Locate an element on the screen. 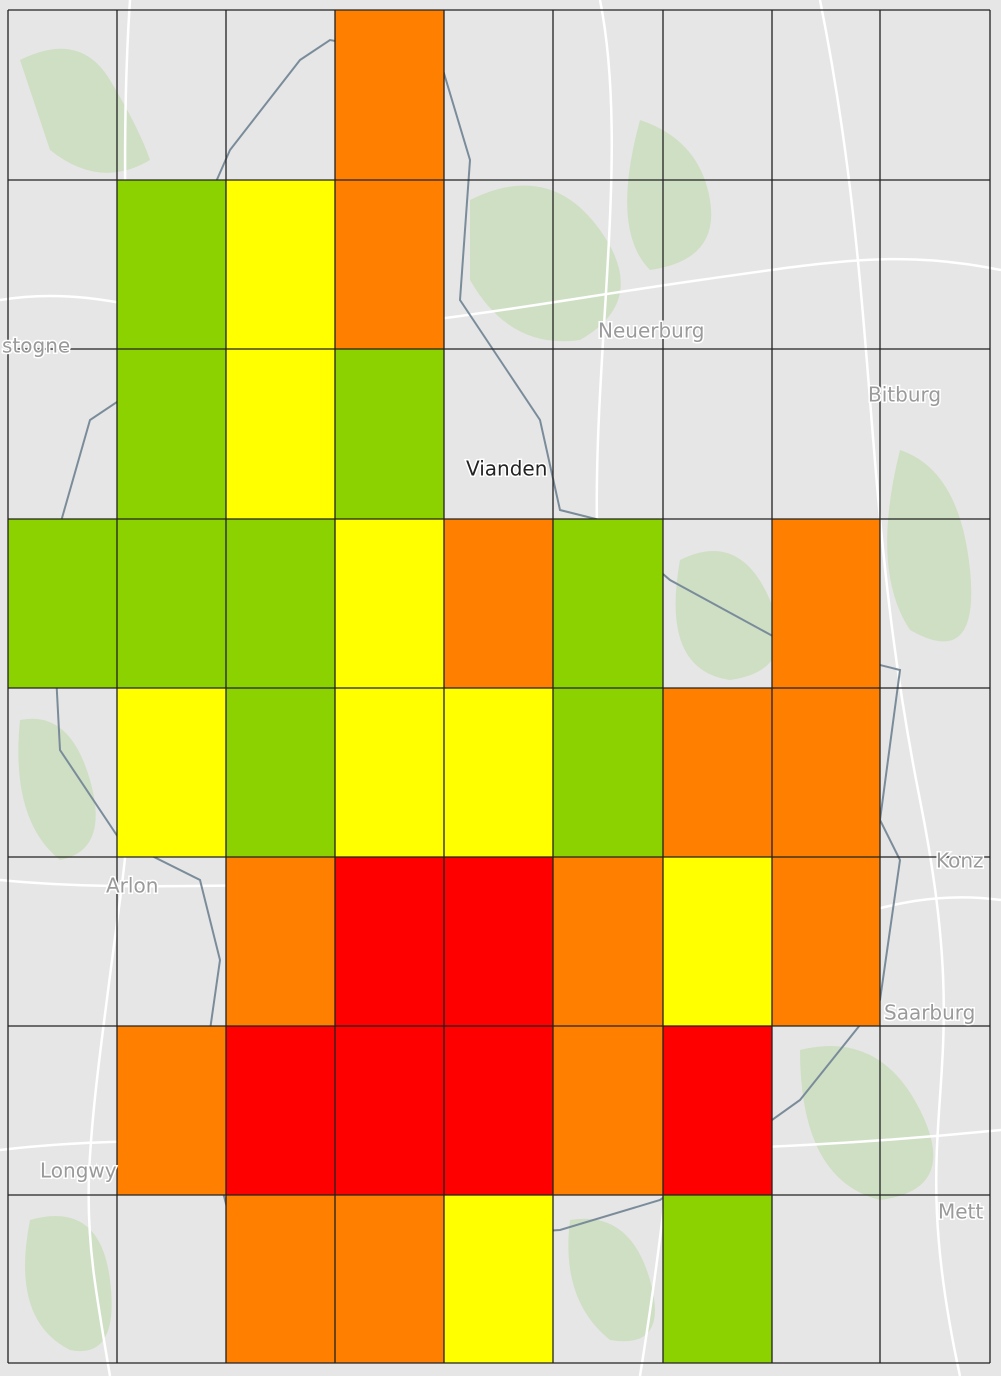 This screenshot has height=1376, width=1001. place-label: Mett is located at coordinates (960, 1212).